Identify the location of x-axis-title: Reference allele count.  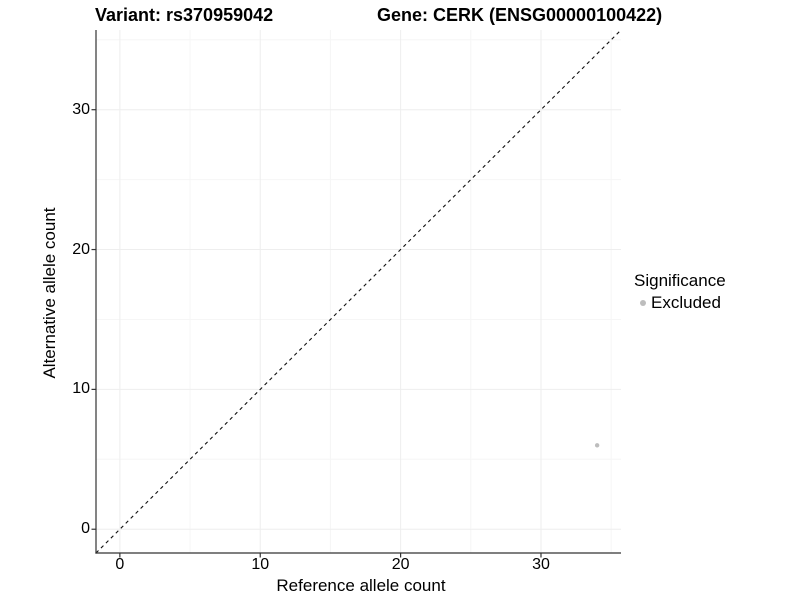
(361, 585).